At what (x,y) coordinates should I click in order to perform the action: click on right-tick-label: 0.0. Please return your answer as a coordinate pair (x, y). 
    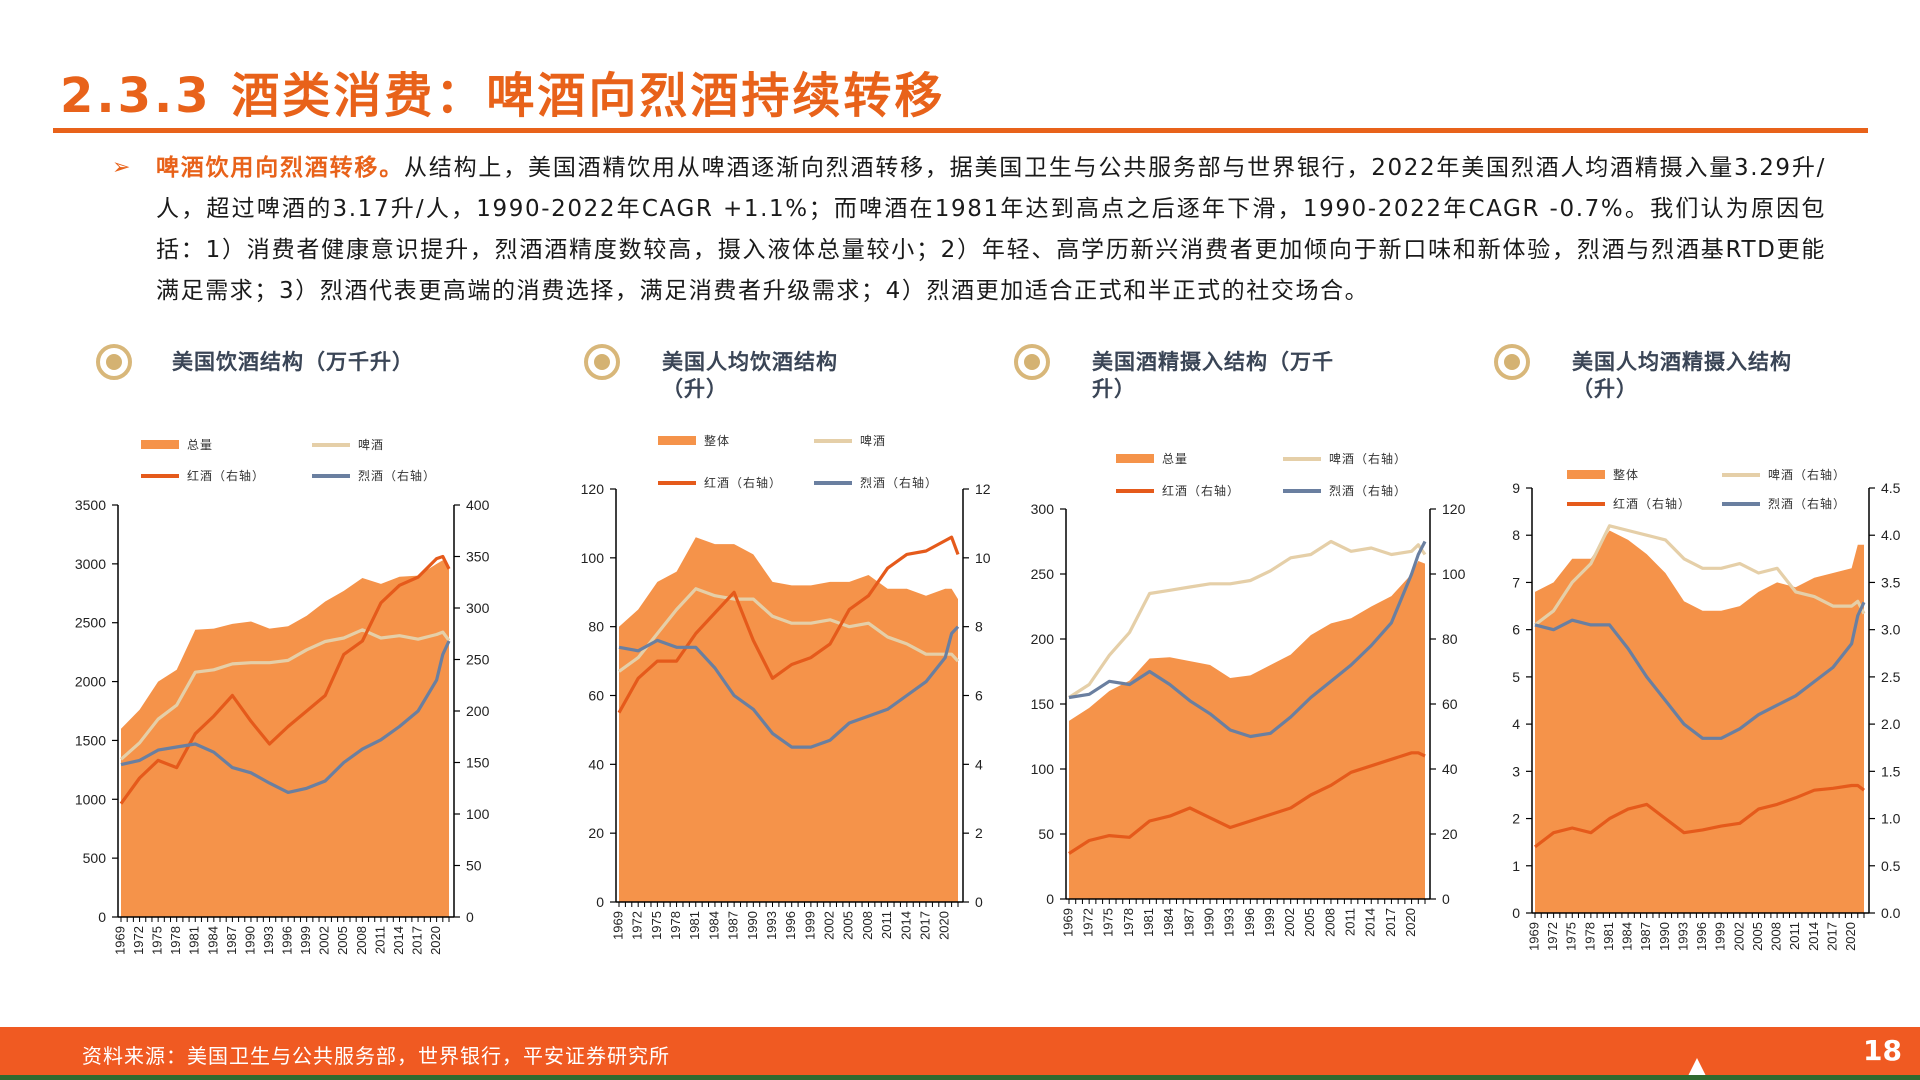
    Looking at the image, I should click on (1891, 913).